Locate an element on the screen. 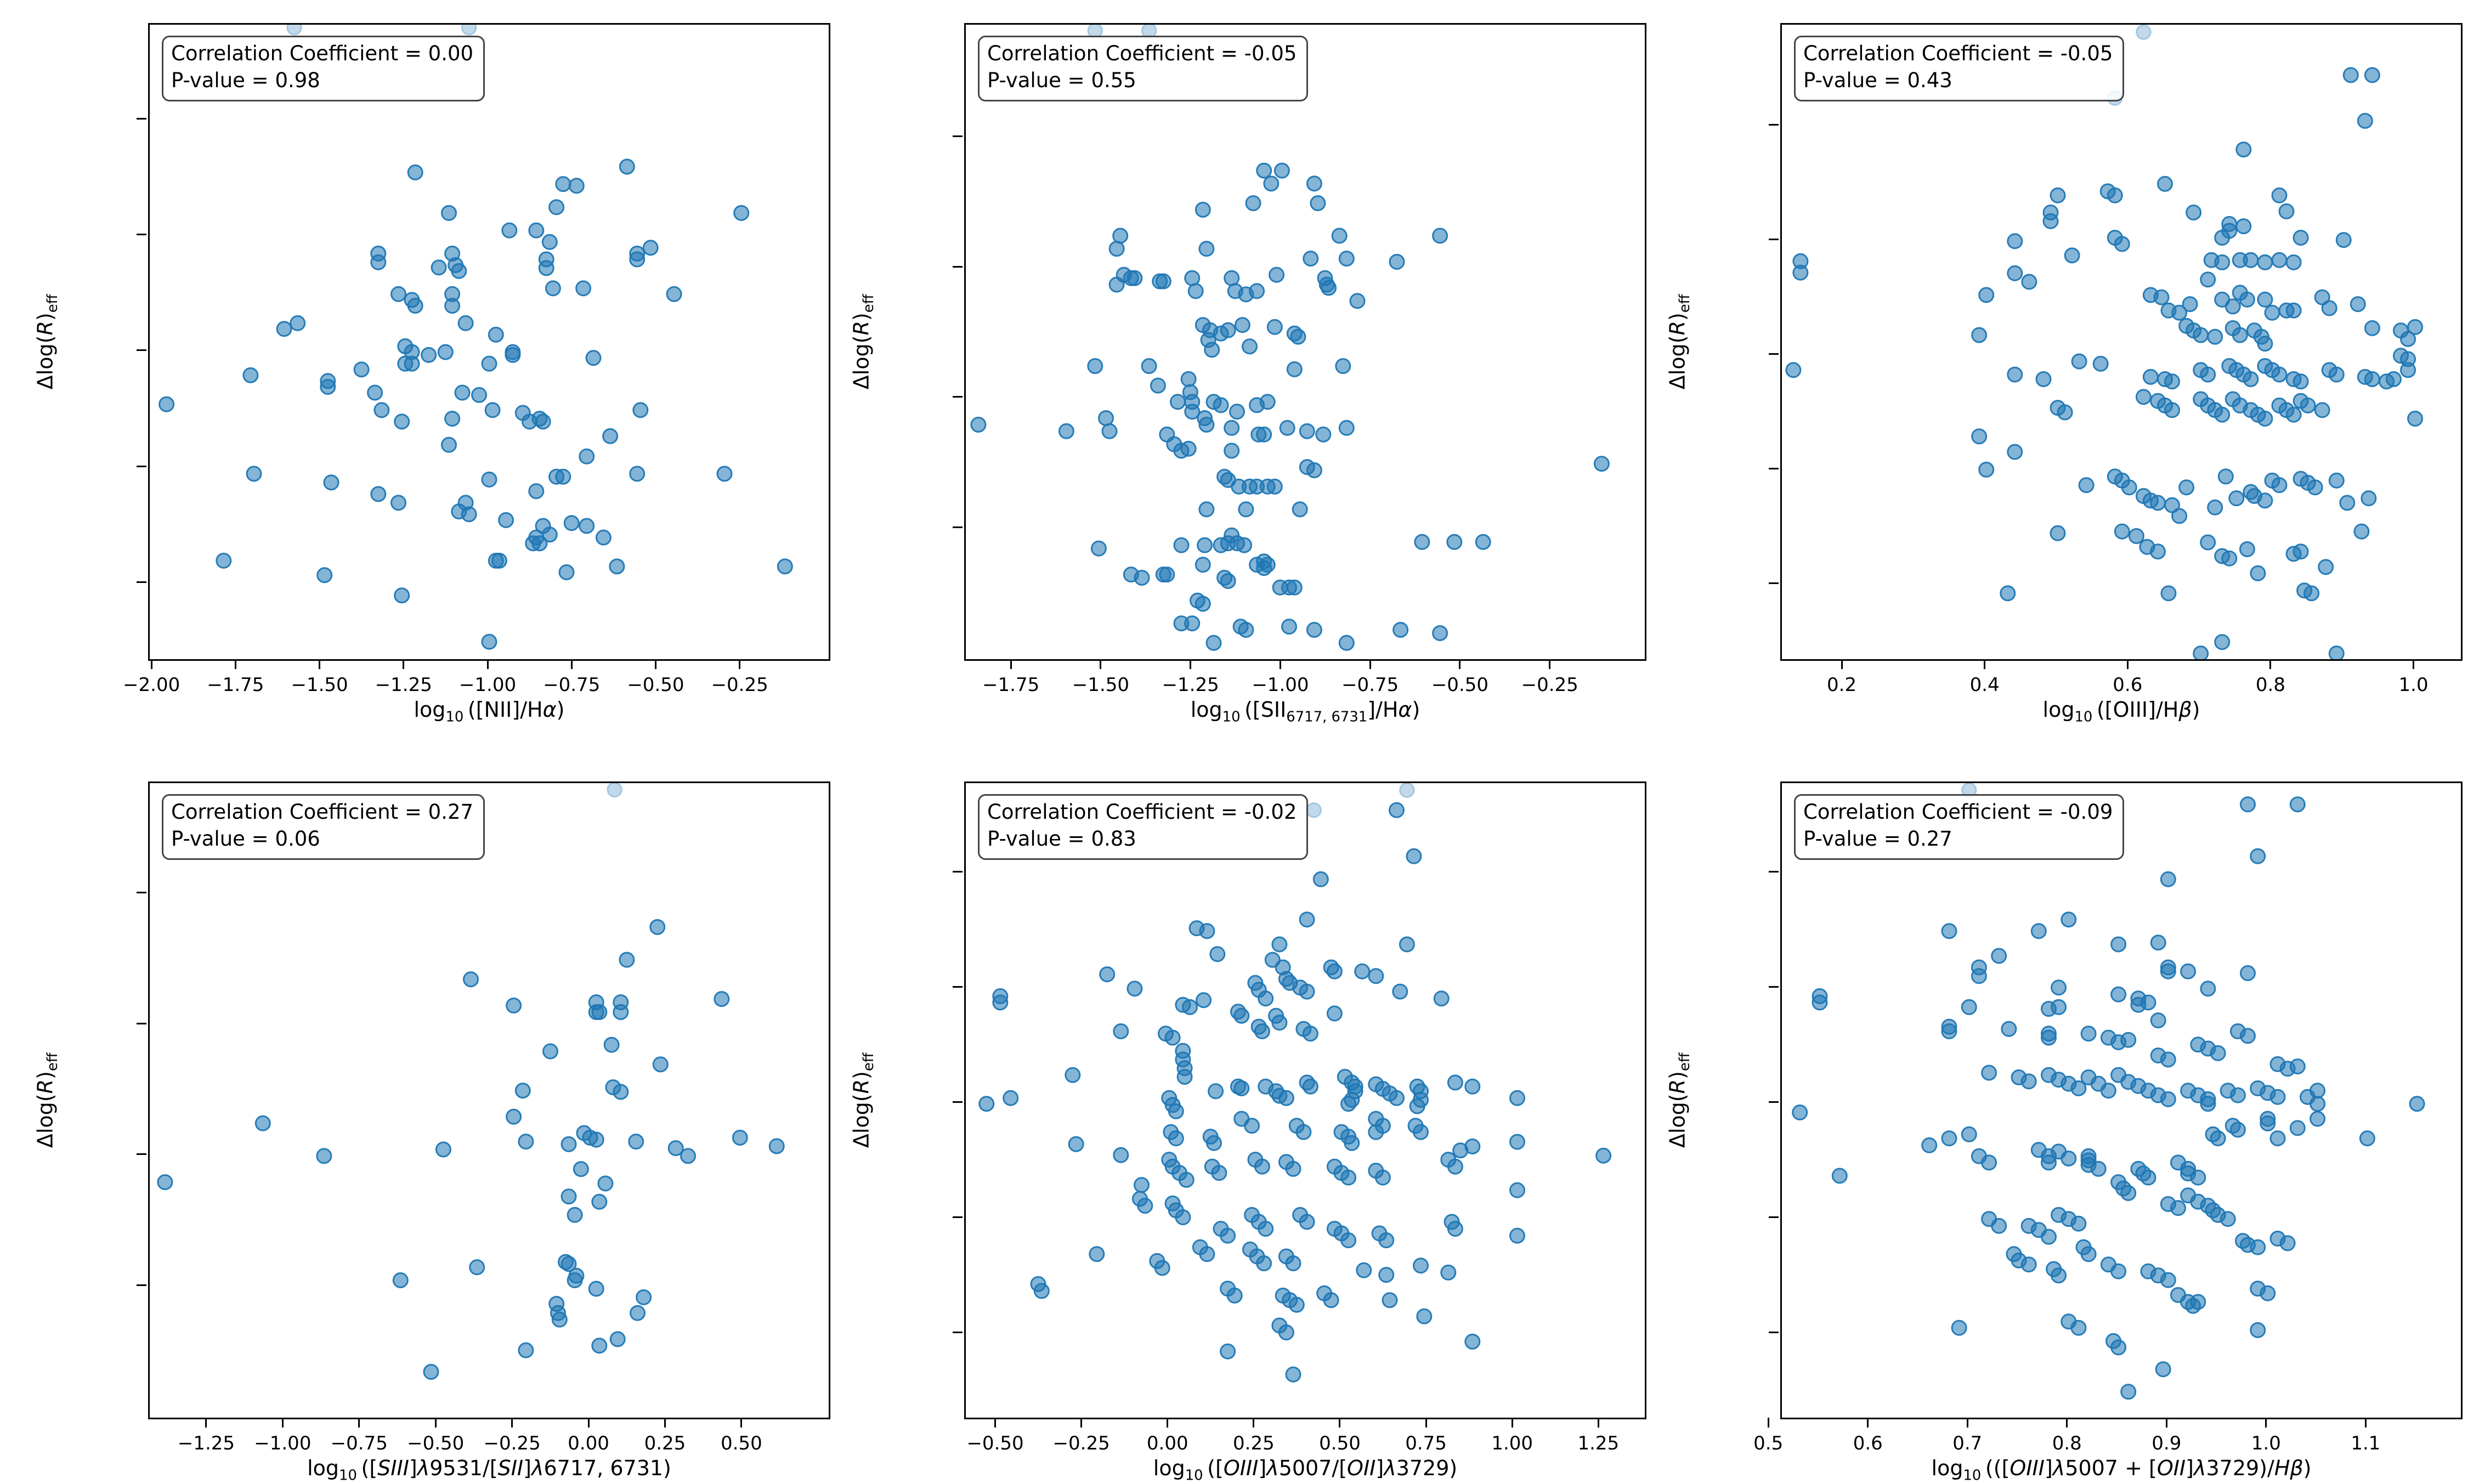  x-tick-label: 0.9 is located at coordinates (2167, 1443).